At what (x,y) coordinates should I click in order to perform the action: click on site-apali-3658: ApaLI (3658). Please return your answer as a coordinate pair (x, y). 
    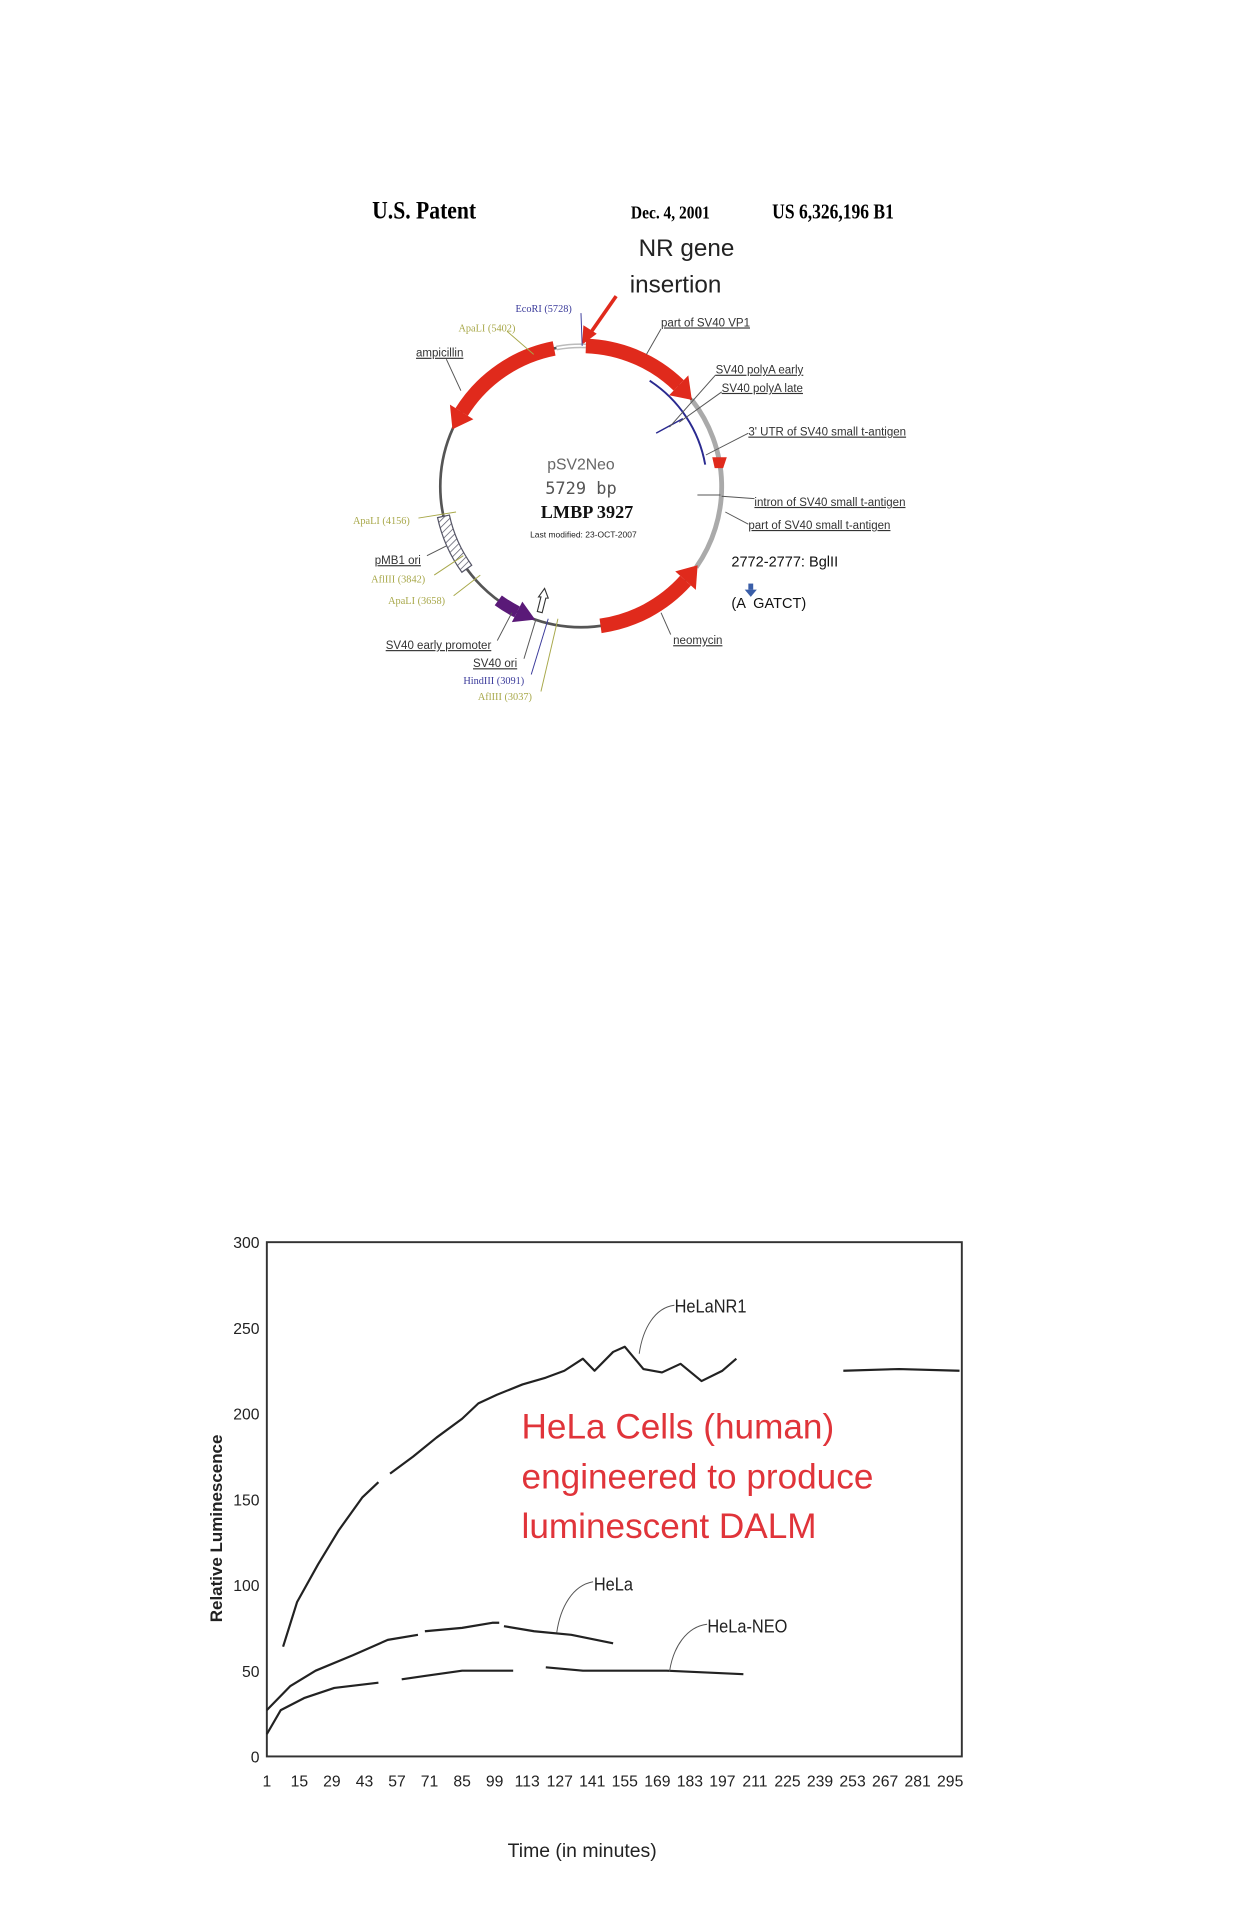
    Looking at the image, I should click on (416, 601).